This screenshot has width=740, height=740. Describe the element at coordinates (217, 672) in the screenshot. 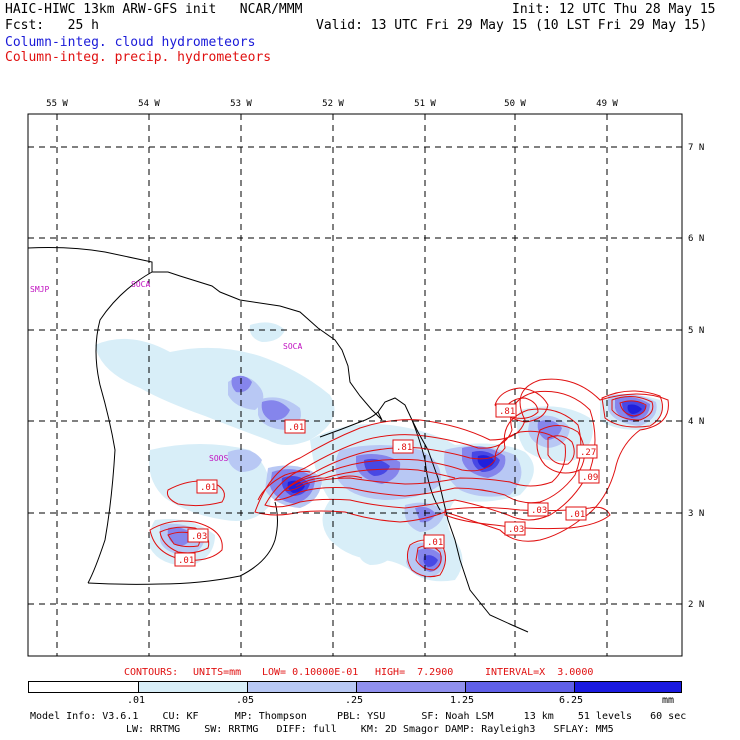

I see `contour-info-units: UNITS=mm` at that location.